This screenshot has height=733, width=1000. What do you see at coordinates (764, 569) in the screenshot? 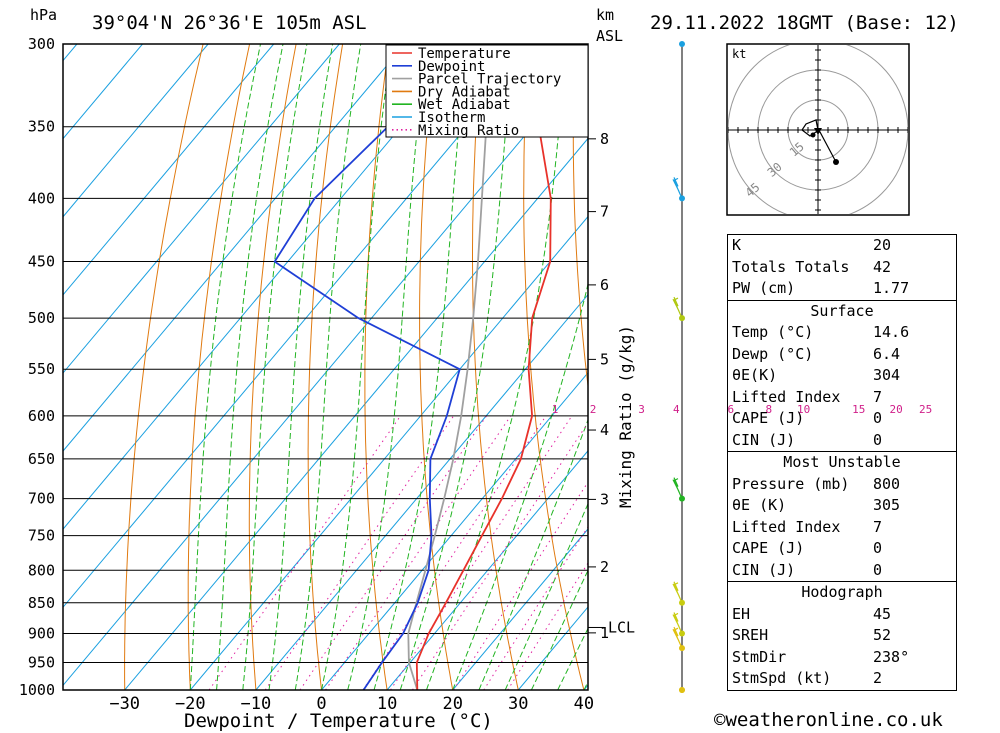
I see `mu-cin-label: CIN (J)` at bounding box center [764, 569].